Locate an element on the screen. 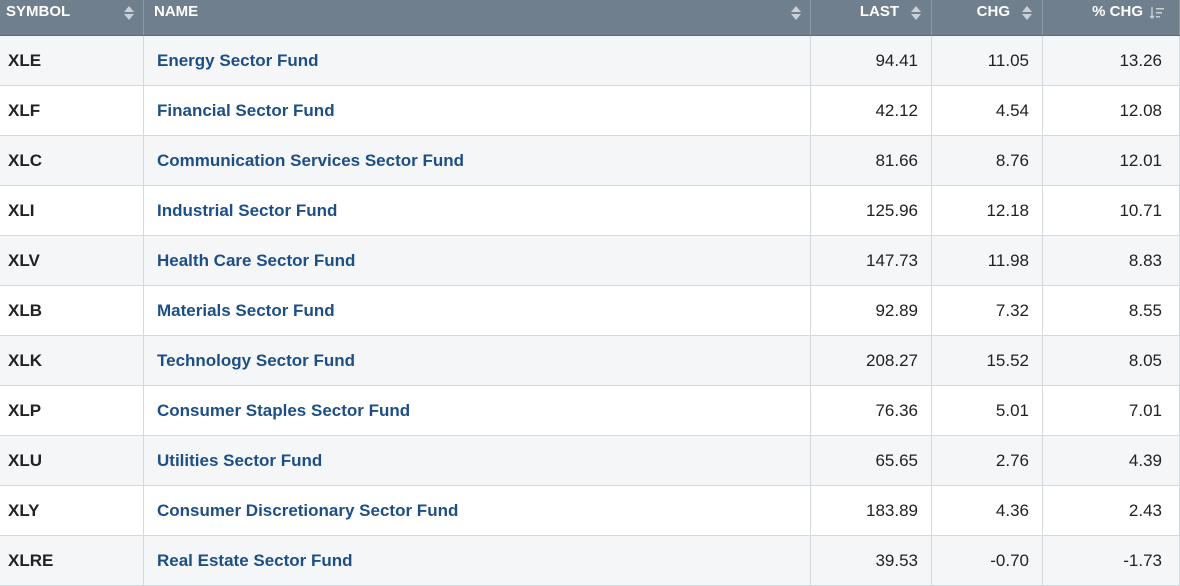  last-price-text: 92.89 is located at coordinates (896, 310).